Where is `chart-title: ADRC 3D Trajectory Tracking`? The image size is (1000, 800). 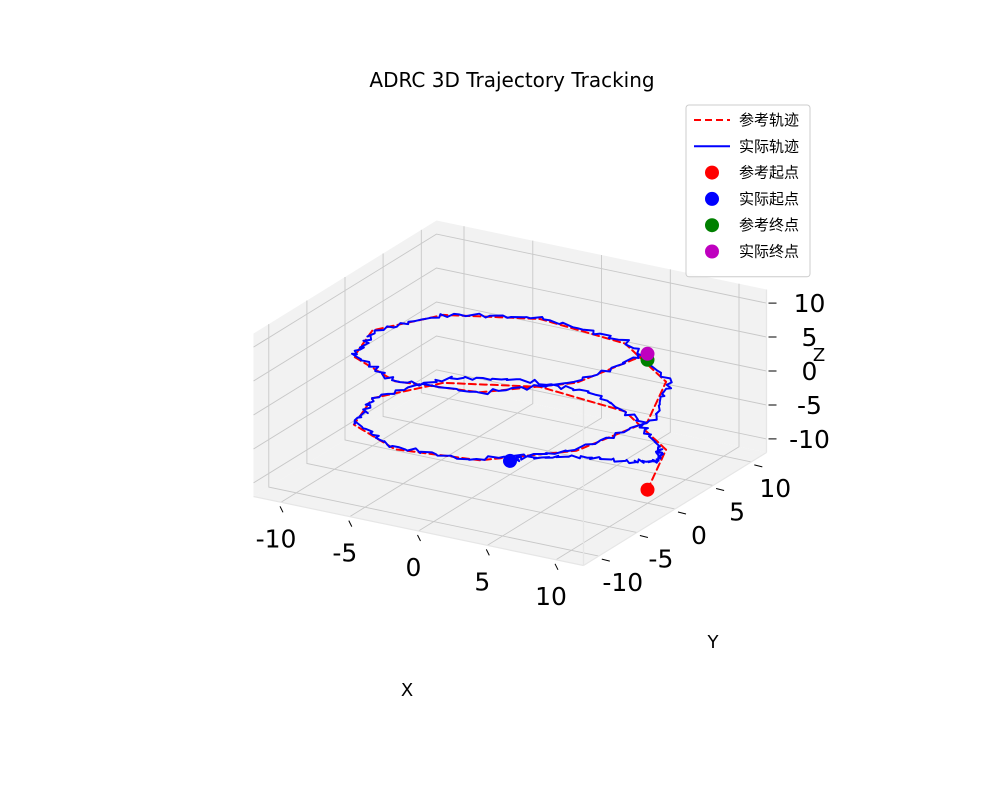
chart-title: ADRC 3D Trajectory Tracking is located at coordinates (511, 80).